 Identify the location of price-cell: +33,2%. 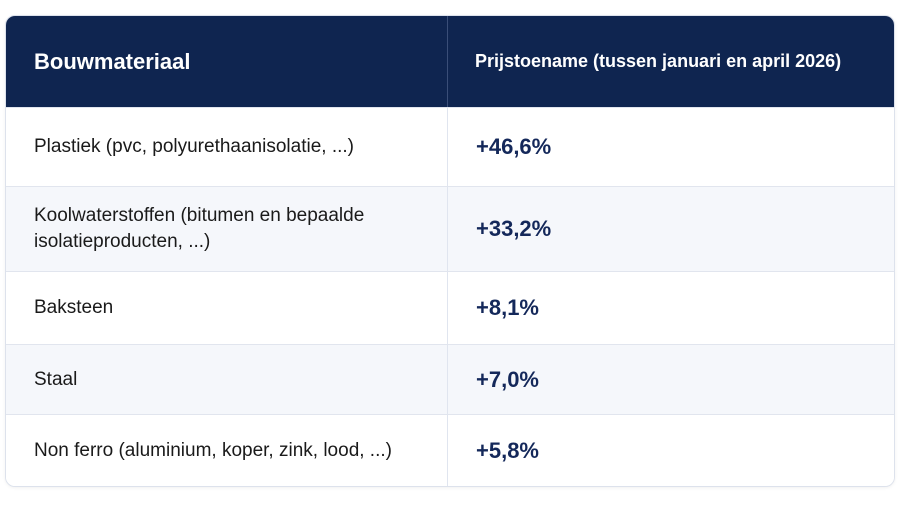
(671, 229).